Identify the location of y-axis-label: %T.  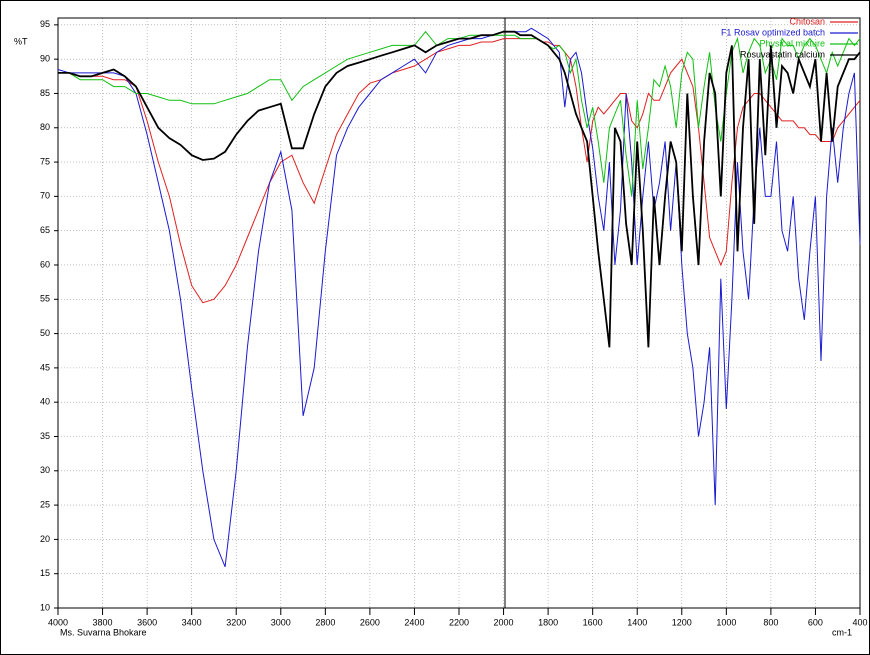
(21, 41).